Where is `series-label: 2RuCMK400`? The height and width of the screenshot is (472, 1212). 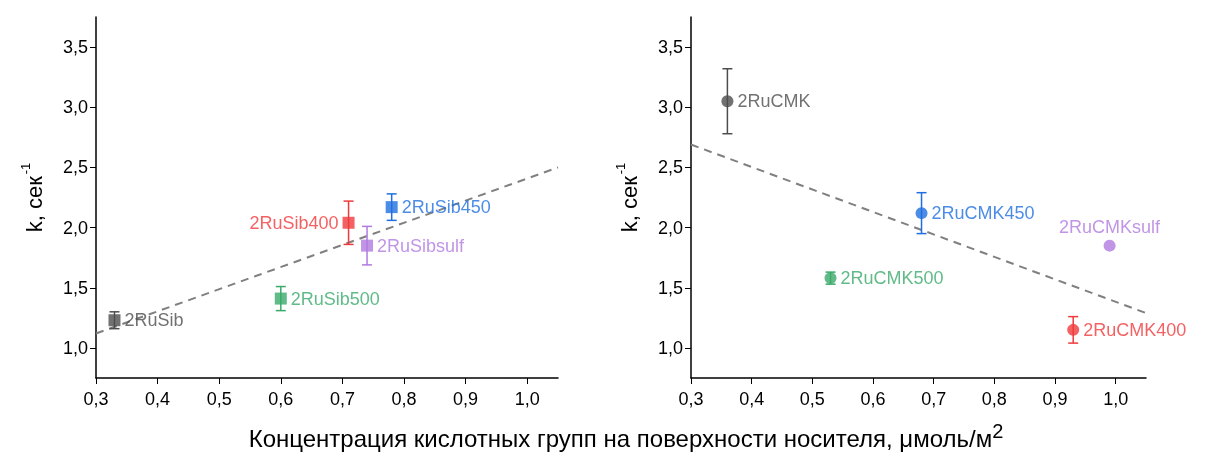
series-label: 2RuCMK400 is located at coordinates (1135, 329).